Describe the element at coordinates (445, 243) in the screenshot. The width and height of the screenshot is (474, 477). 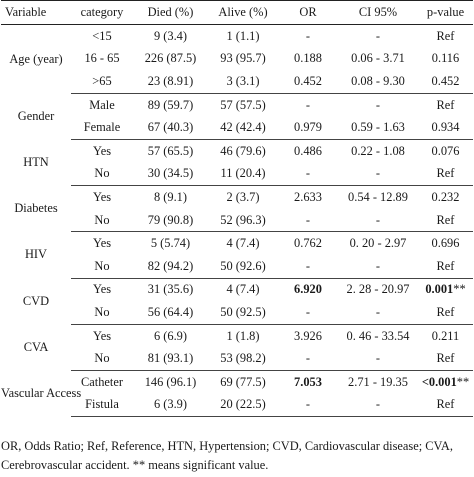
I see `p-value-cell: 0.696` at that location.